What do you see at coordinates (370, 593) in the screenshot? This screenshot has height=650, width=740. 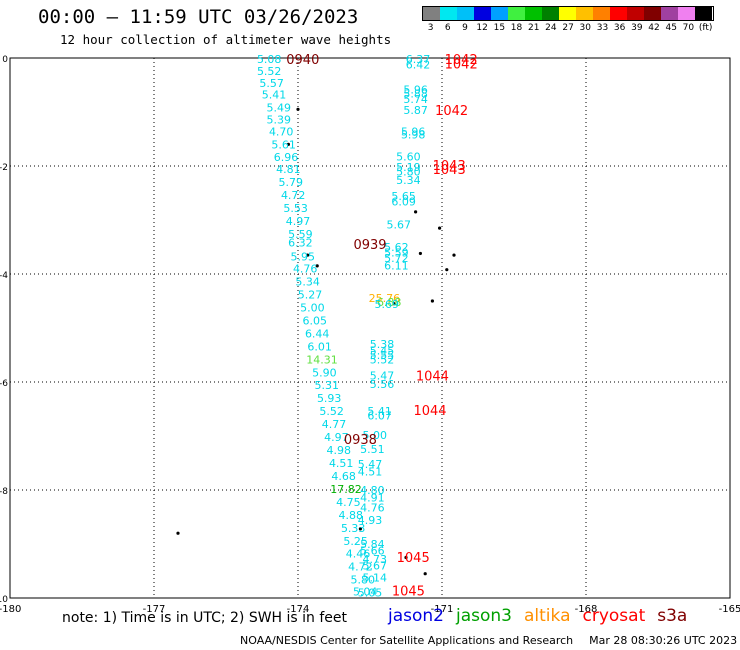 I see `wave-height-label: 5.05` at bounding box center [370, 593].